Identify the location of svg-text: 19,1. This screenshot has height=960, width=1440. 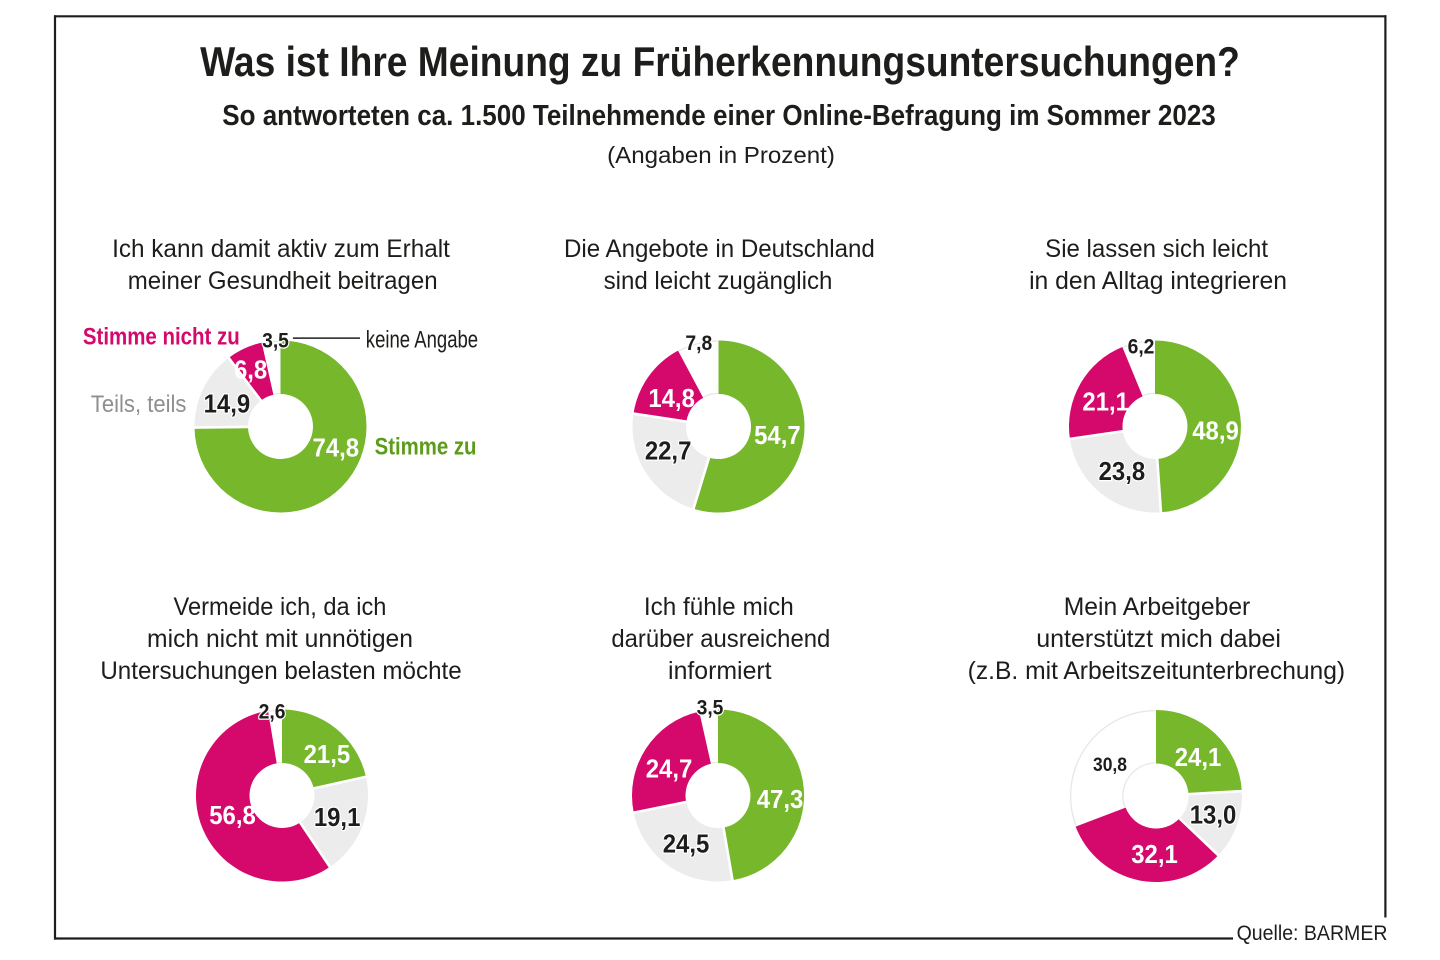
(337, 817).